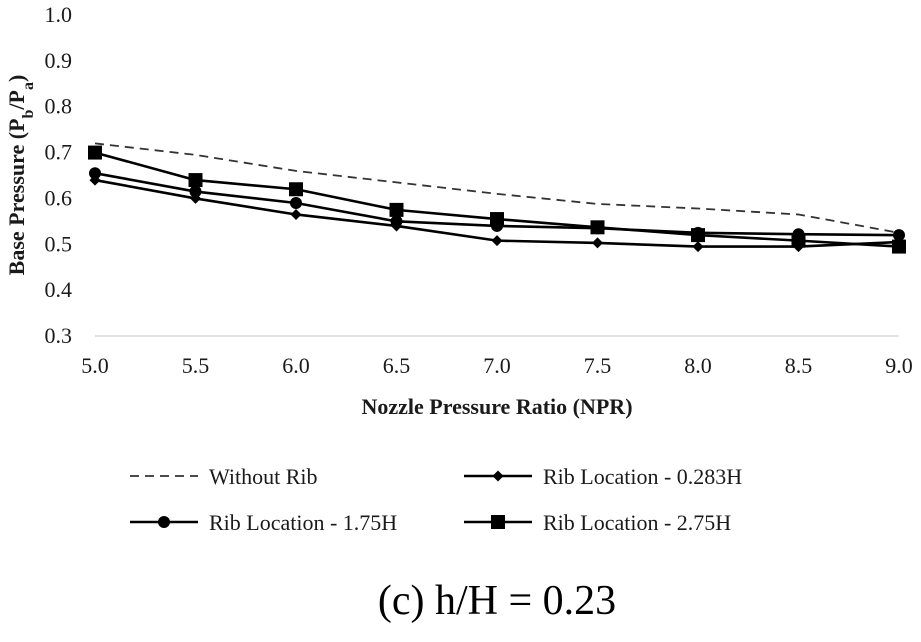 Image resolution: width=921 pixels, height=642 pixels. Describe the element at coordinates (59, 175) in the screenshot. I see `y-axis-ticks: 0.3 0.4 0.5 0.6 0.7 0.8 0.9 1.0` at that location.